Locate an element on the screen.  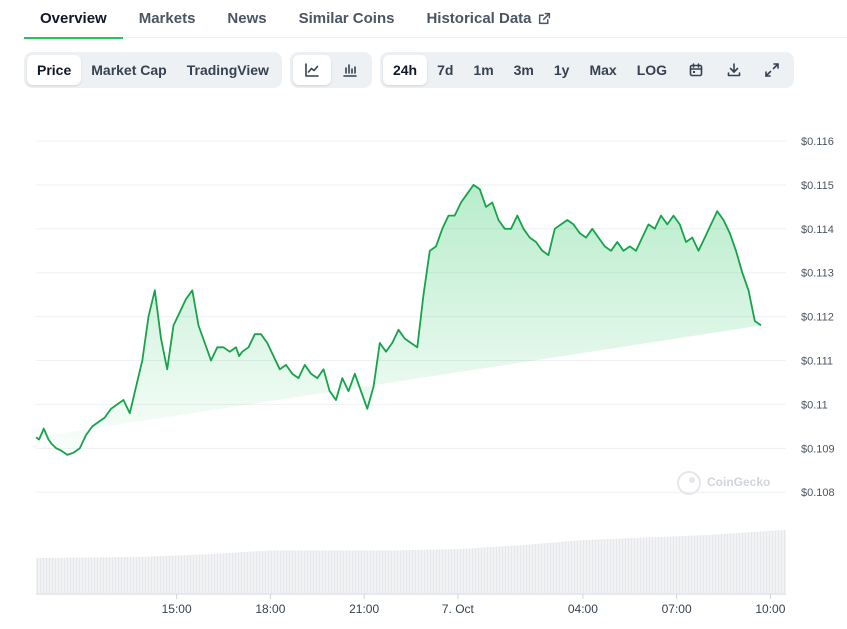
line-chart-button is located at coordinates (311, 70).